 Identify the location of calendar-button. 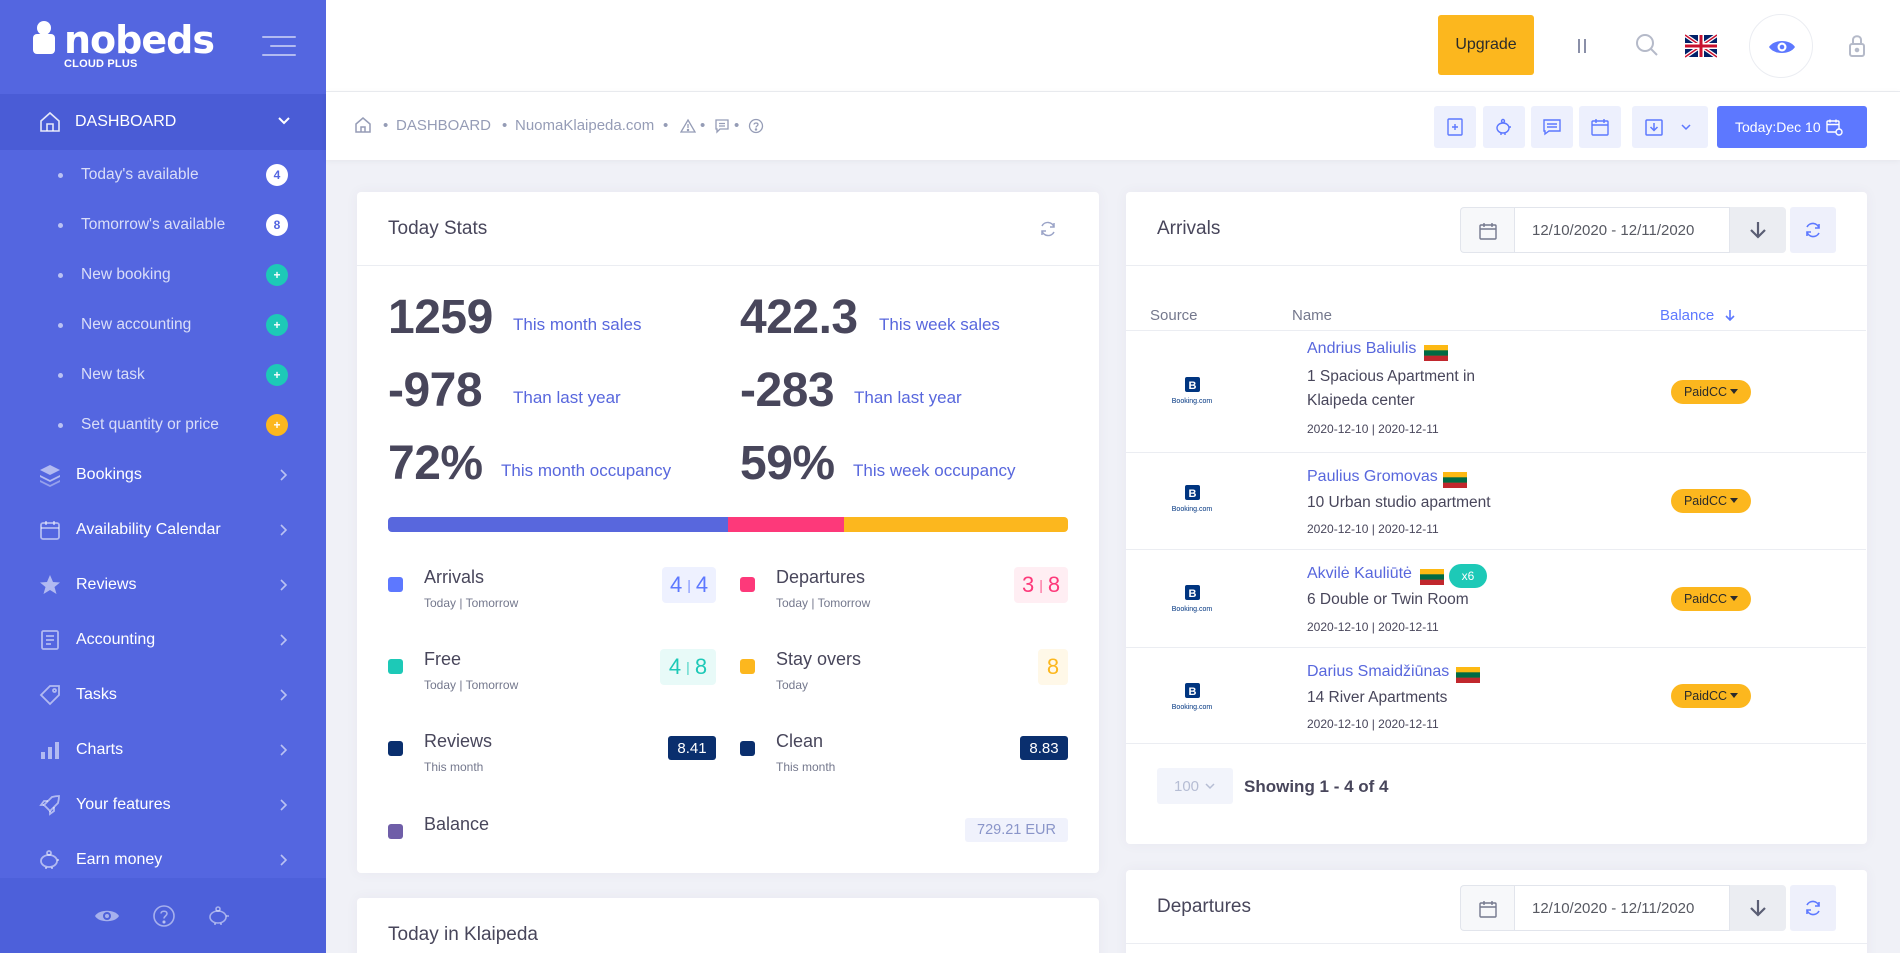
(1600, 127).